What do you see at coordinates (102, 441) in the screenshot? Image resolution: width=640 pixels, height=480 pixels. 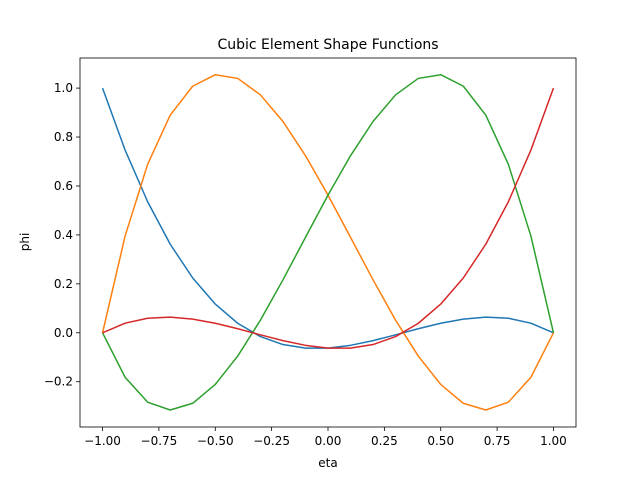 I see `x-tick-label: −1.00` at bounding box center [102, 441].